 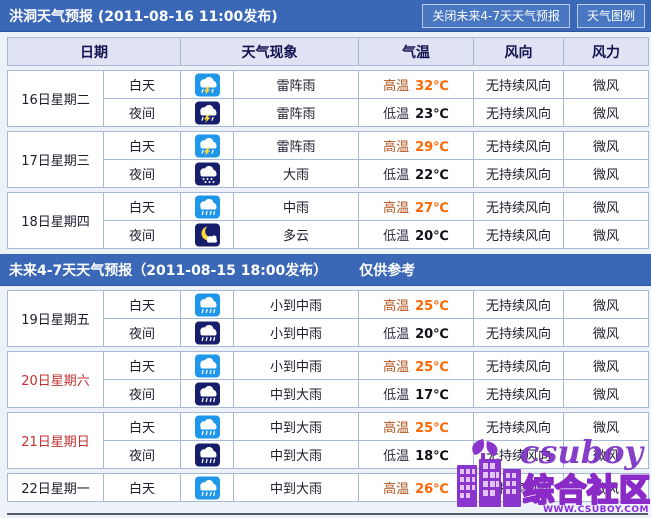 I want to click on temp-cell: 高温 29℃, so click(x=416, y=145).